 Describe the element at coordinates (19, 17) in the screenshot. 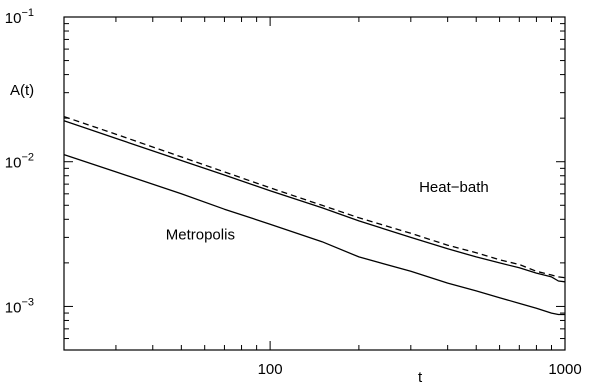

I see `y-tick-label: 10⁻¹` at that location.